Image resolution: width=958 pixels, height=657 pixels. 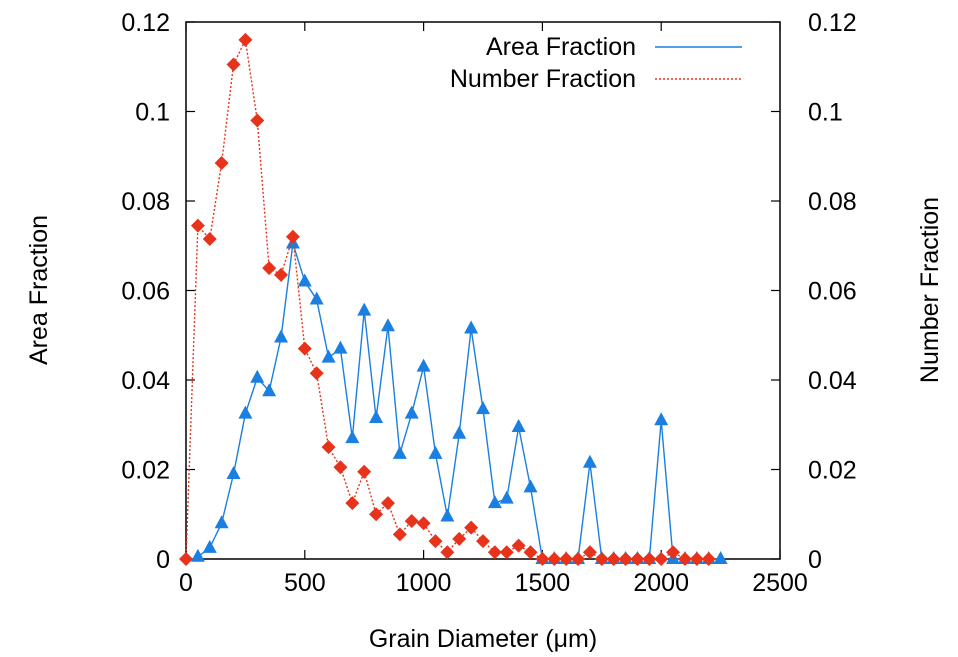 What do you see at coordinates (186, 583) in the screenshot?
I see `x-tick-label: 0` at bounding box center [186, 583].